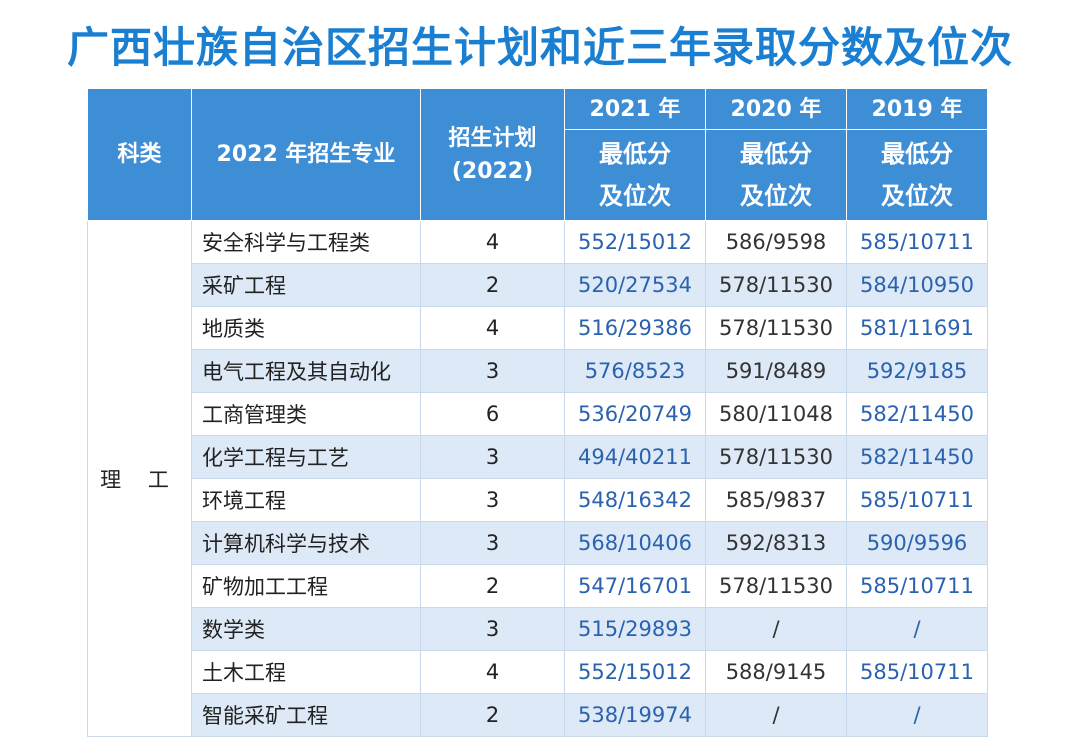  Describe the element at coordinates (776, 371) in the screenshot. I see `score-2020-cell: 591/8489` at that location.